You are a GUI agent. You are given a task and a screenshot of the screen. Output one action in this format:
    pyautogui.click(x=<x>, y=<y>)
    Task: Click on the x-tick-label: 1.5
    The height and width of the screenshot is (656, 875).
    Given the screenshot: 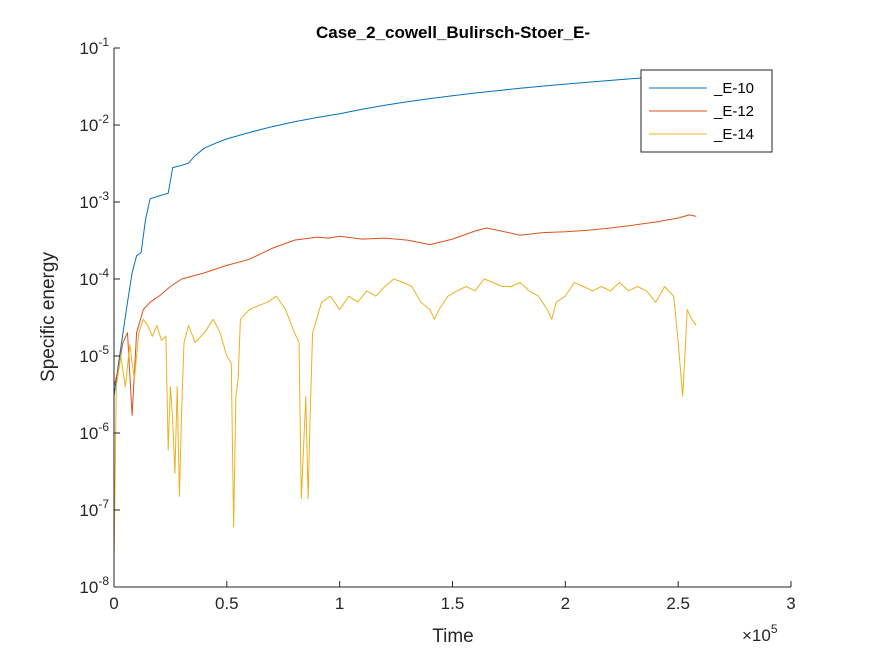 What is the action you would take?
    pyautogui.click(x=453, y=603)
    